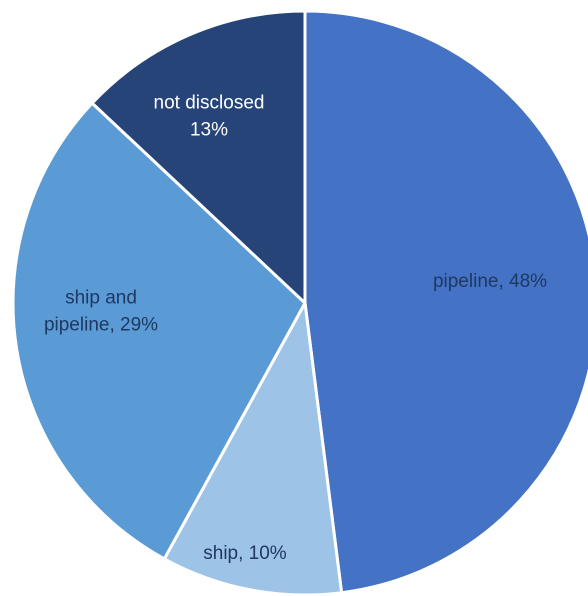 This screenshot has width=588, height=596. I want to click on slice-label-line: 13%, so click(209, 130).